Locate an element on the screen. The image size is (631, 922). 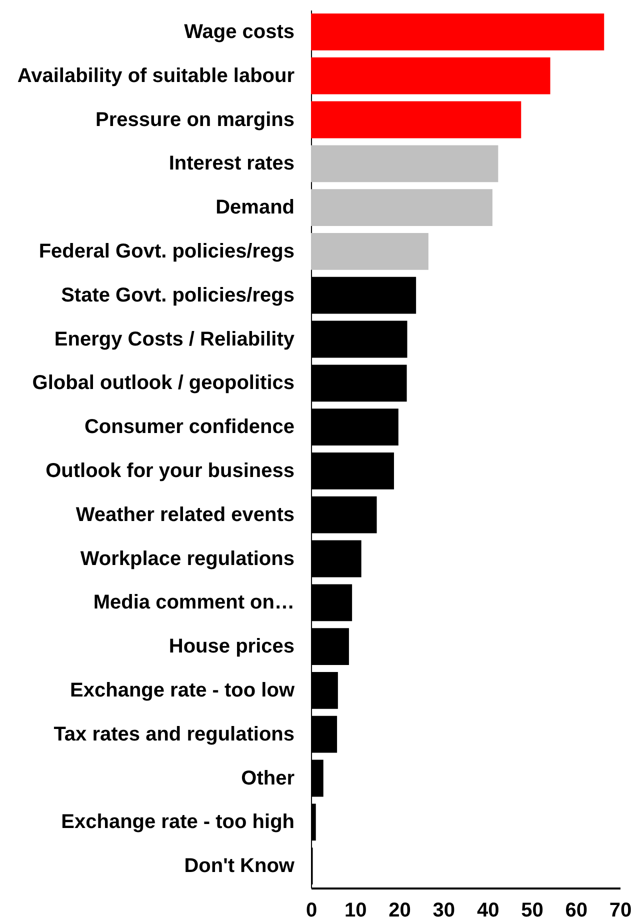
y-tick-label: Energy Costs / Reliability is located at coordinates (175, 339).